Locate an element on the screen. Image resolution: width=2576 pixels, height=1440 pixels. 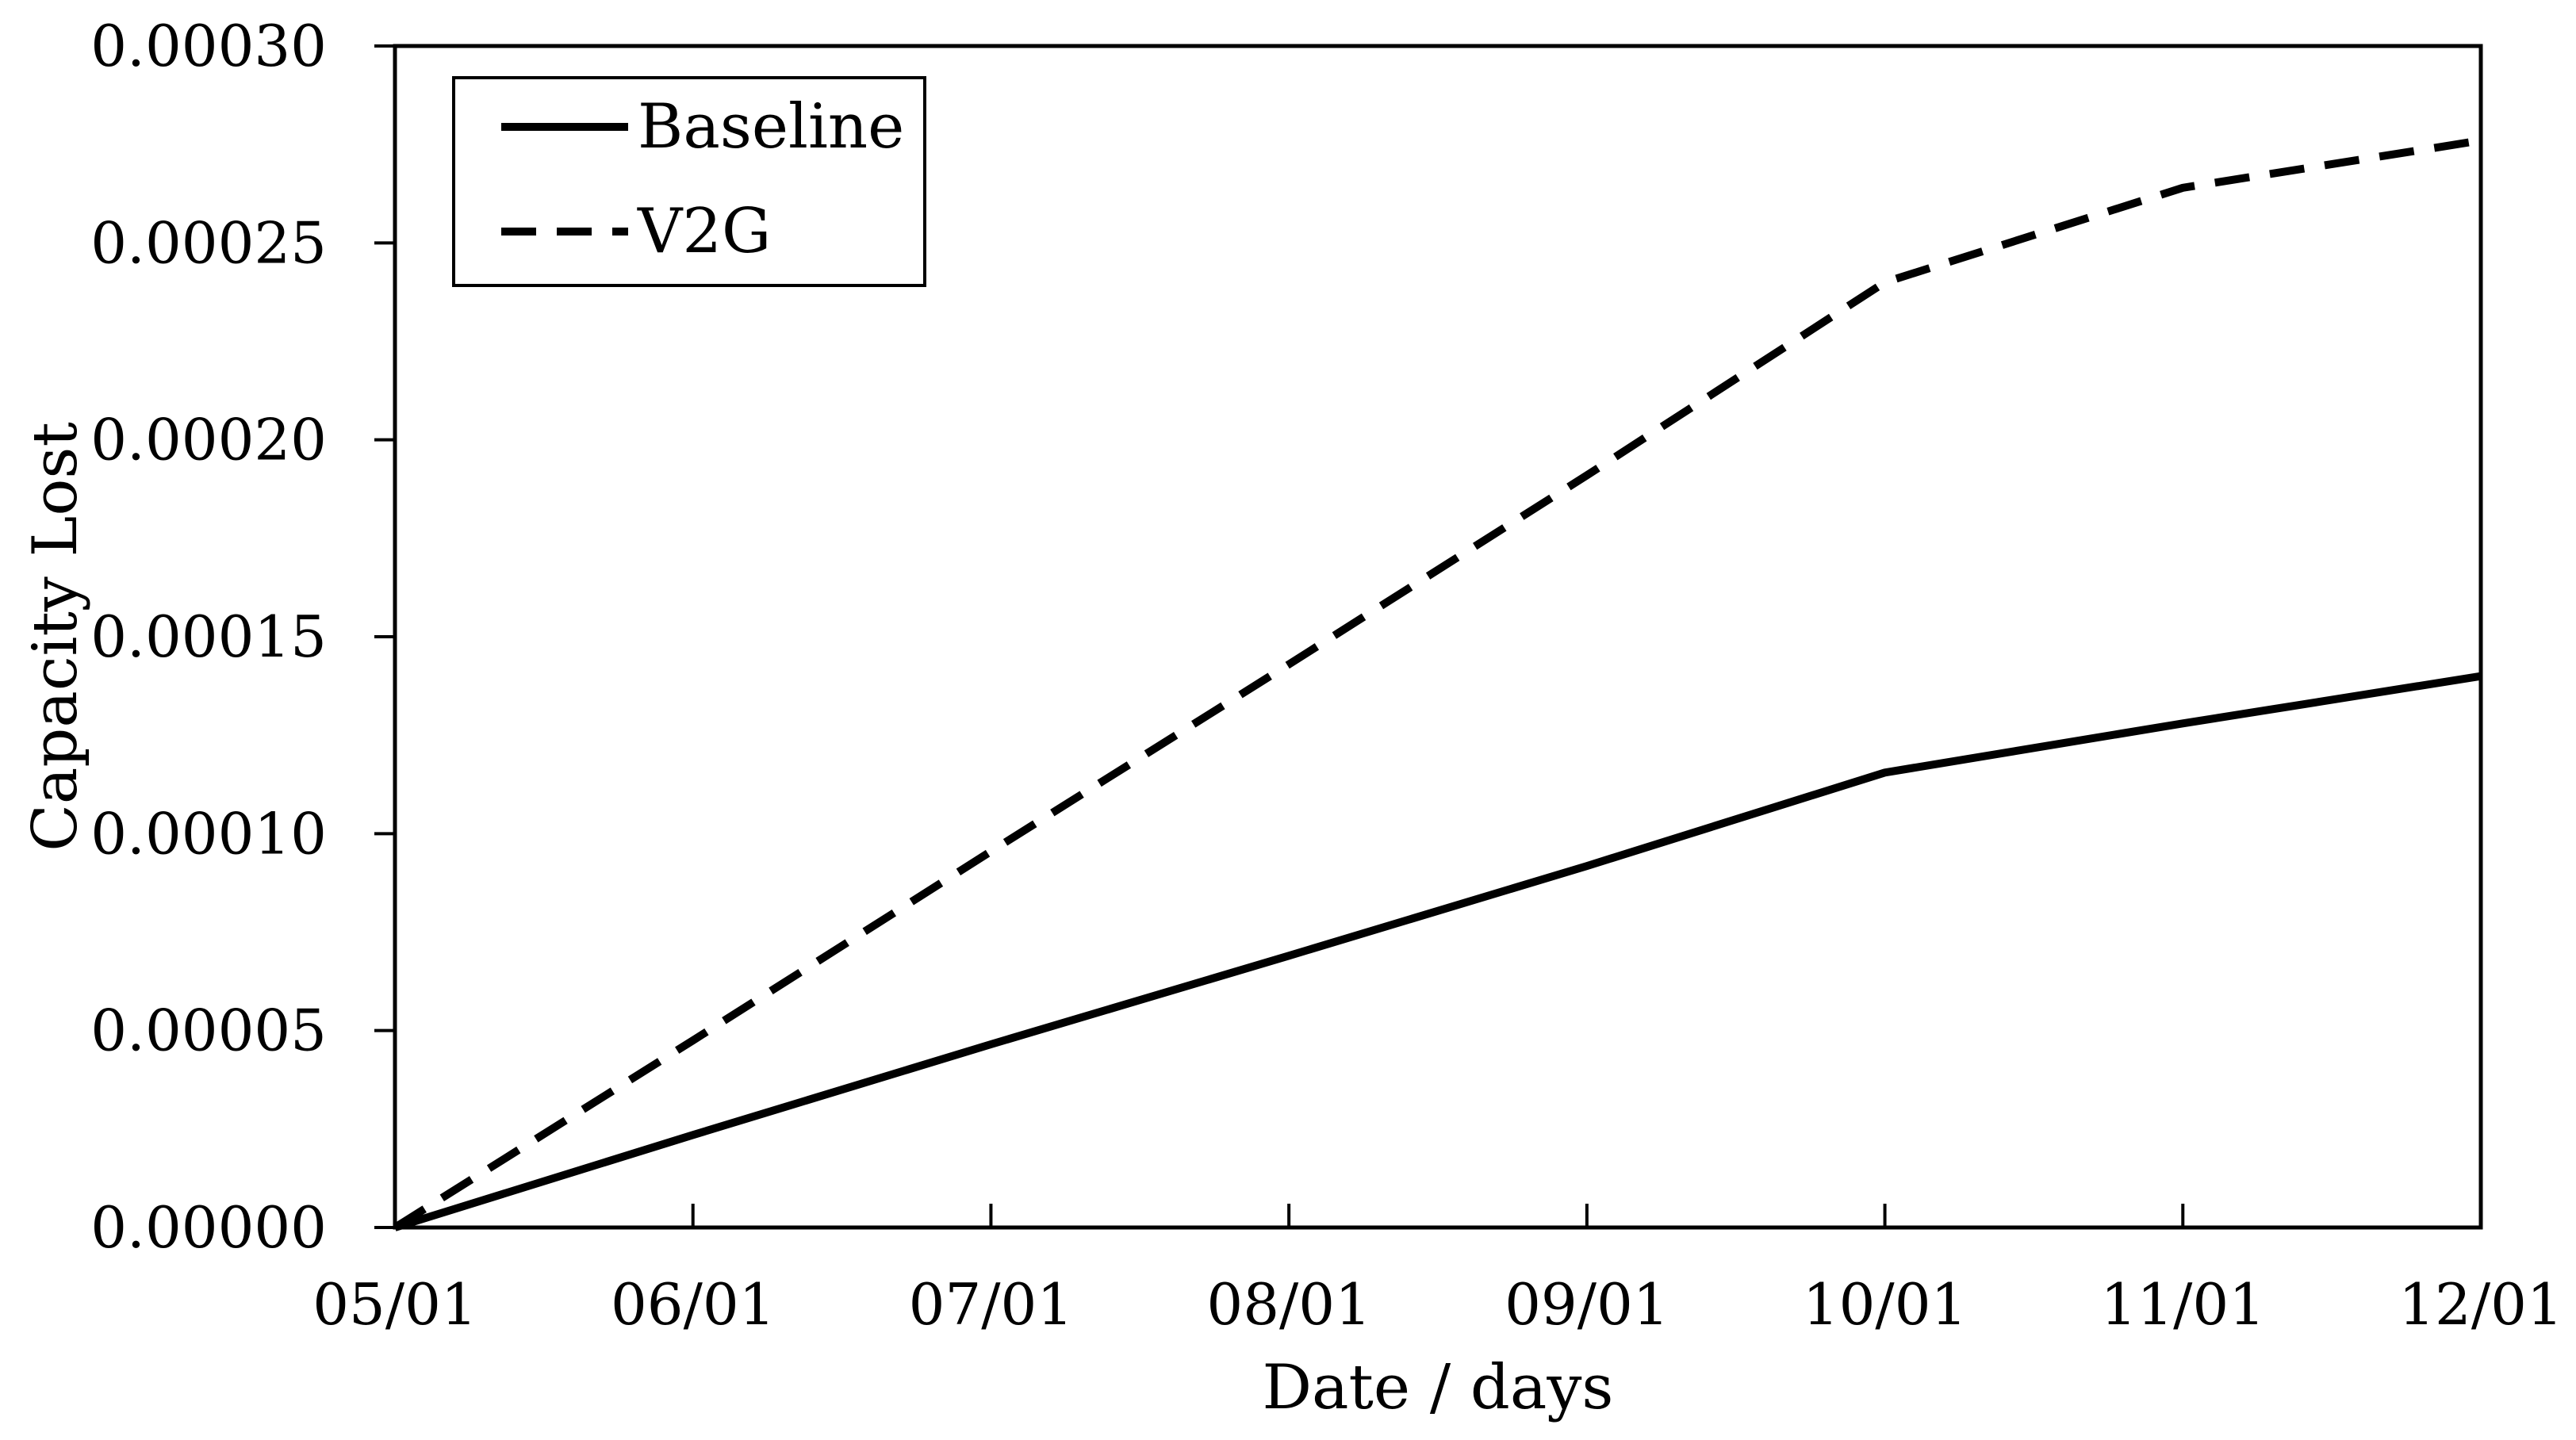
x-tick-label: 11/01 is located at coordinates (2183, 1304).